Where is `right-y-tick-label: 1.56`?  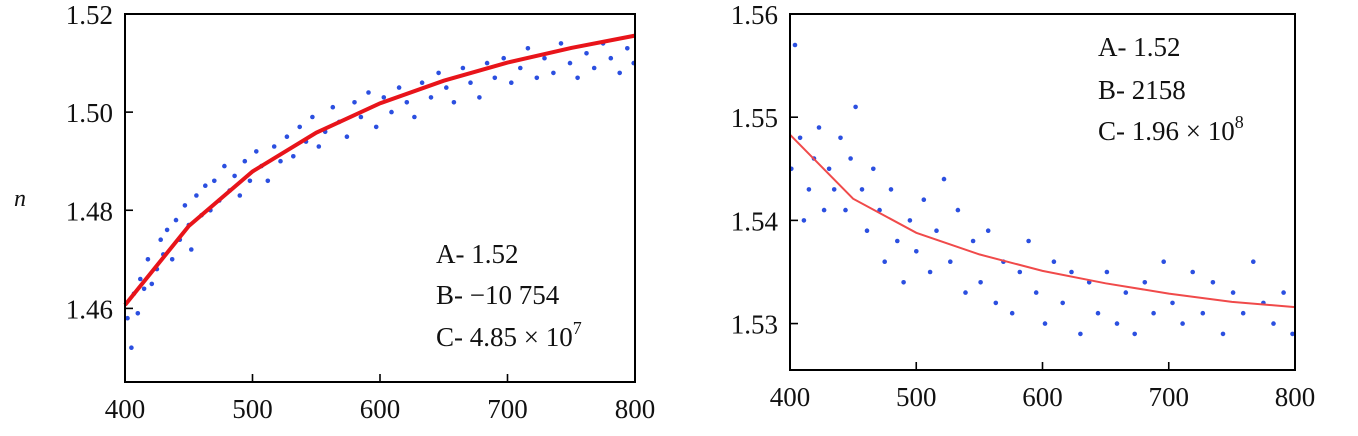 right-y-tick-label: 1.56 is located at coordinates (754, 15).